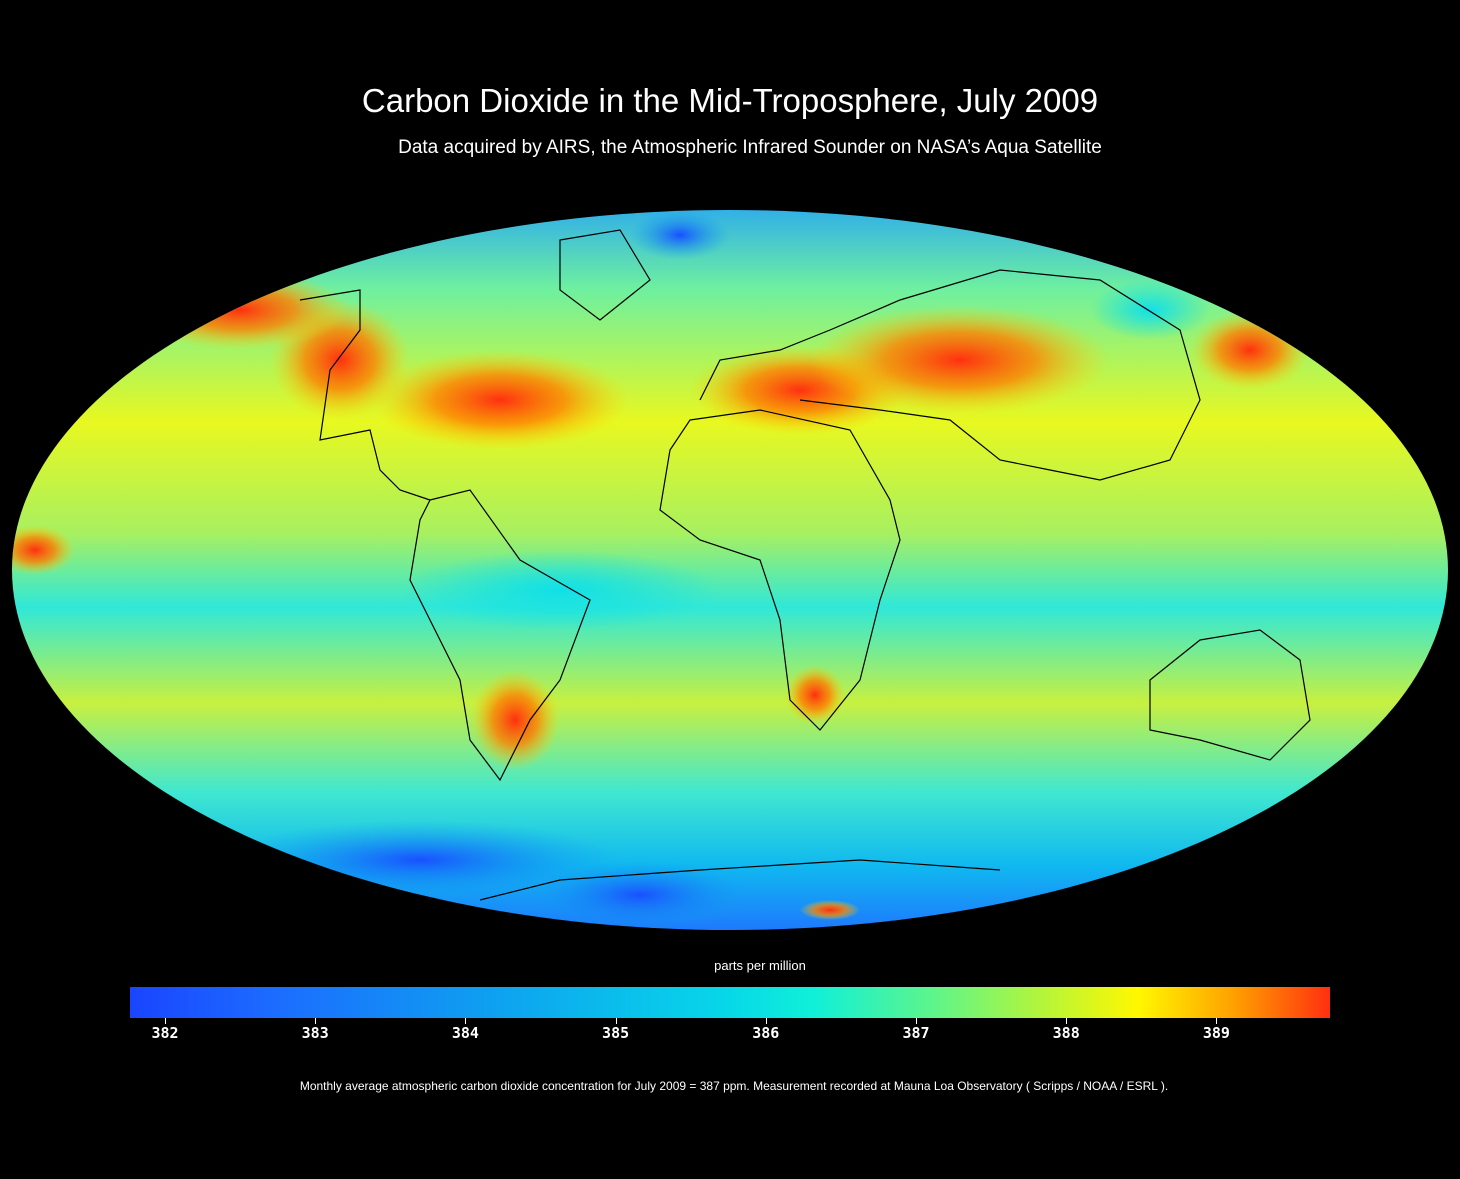  Describe the element at coordinates (916, 1033) in the screenshot. I see `colorbar-tick-label: 387` at that location.